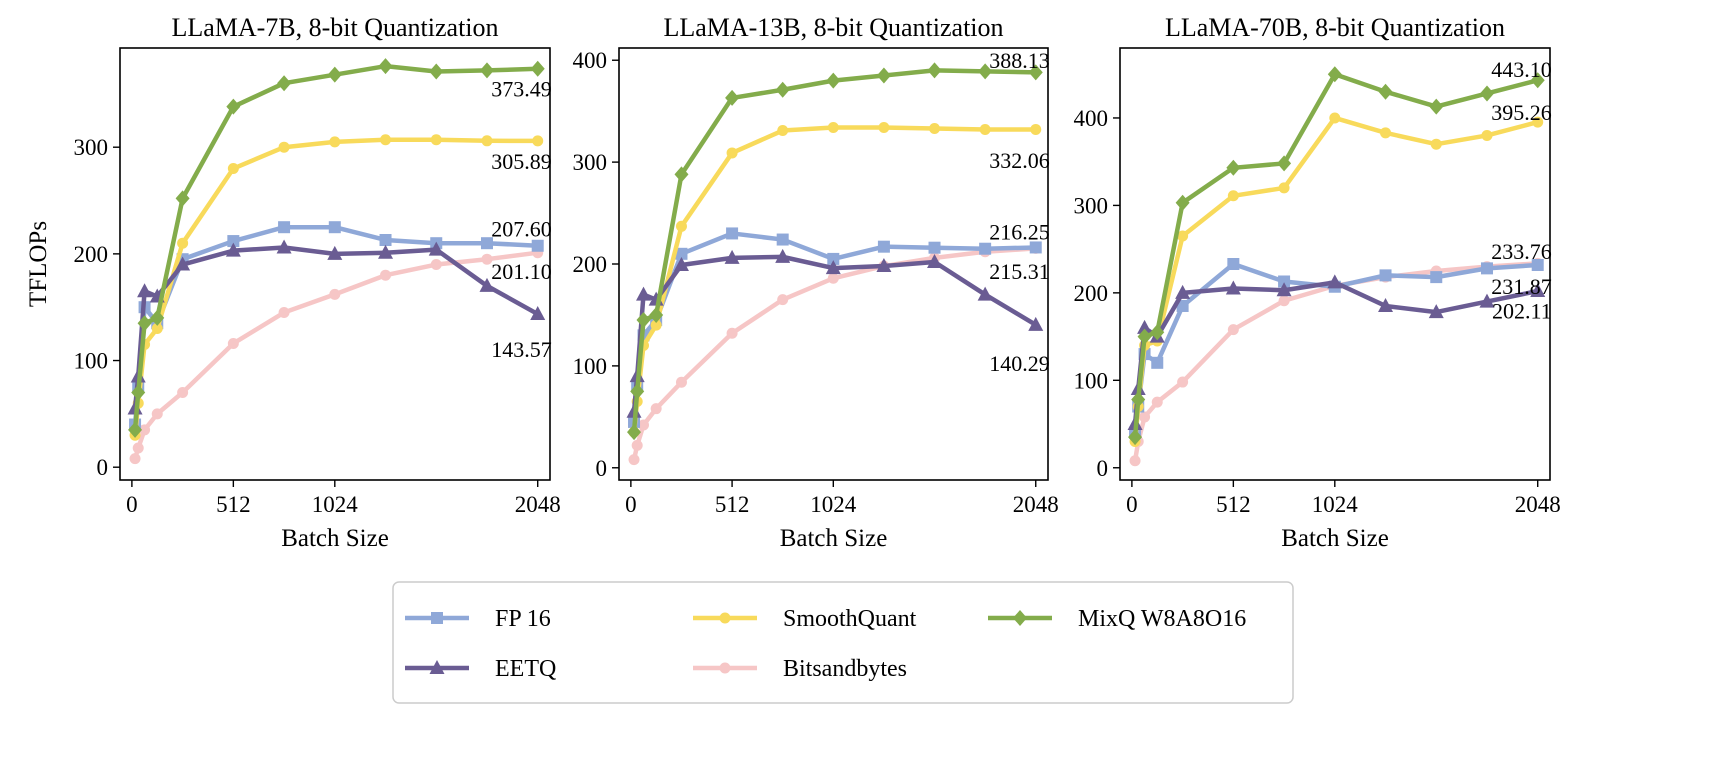  What do you see at coordinates (538, 504) in the screenshot?
I see `x-tick-label: 2048` at bounding box center [538, 504].